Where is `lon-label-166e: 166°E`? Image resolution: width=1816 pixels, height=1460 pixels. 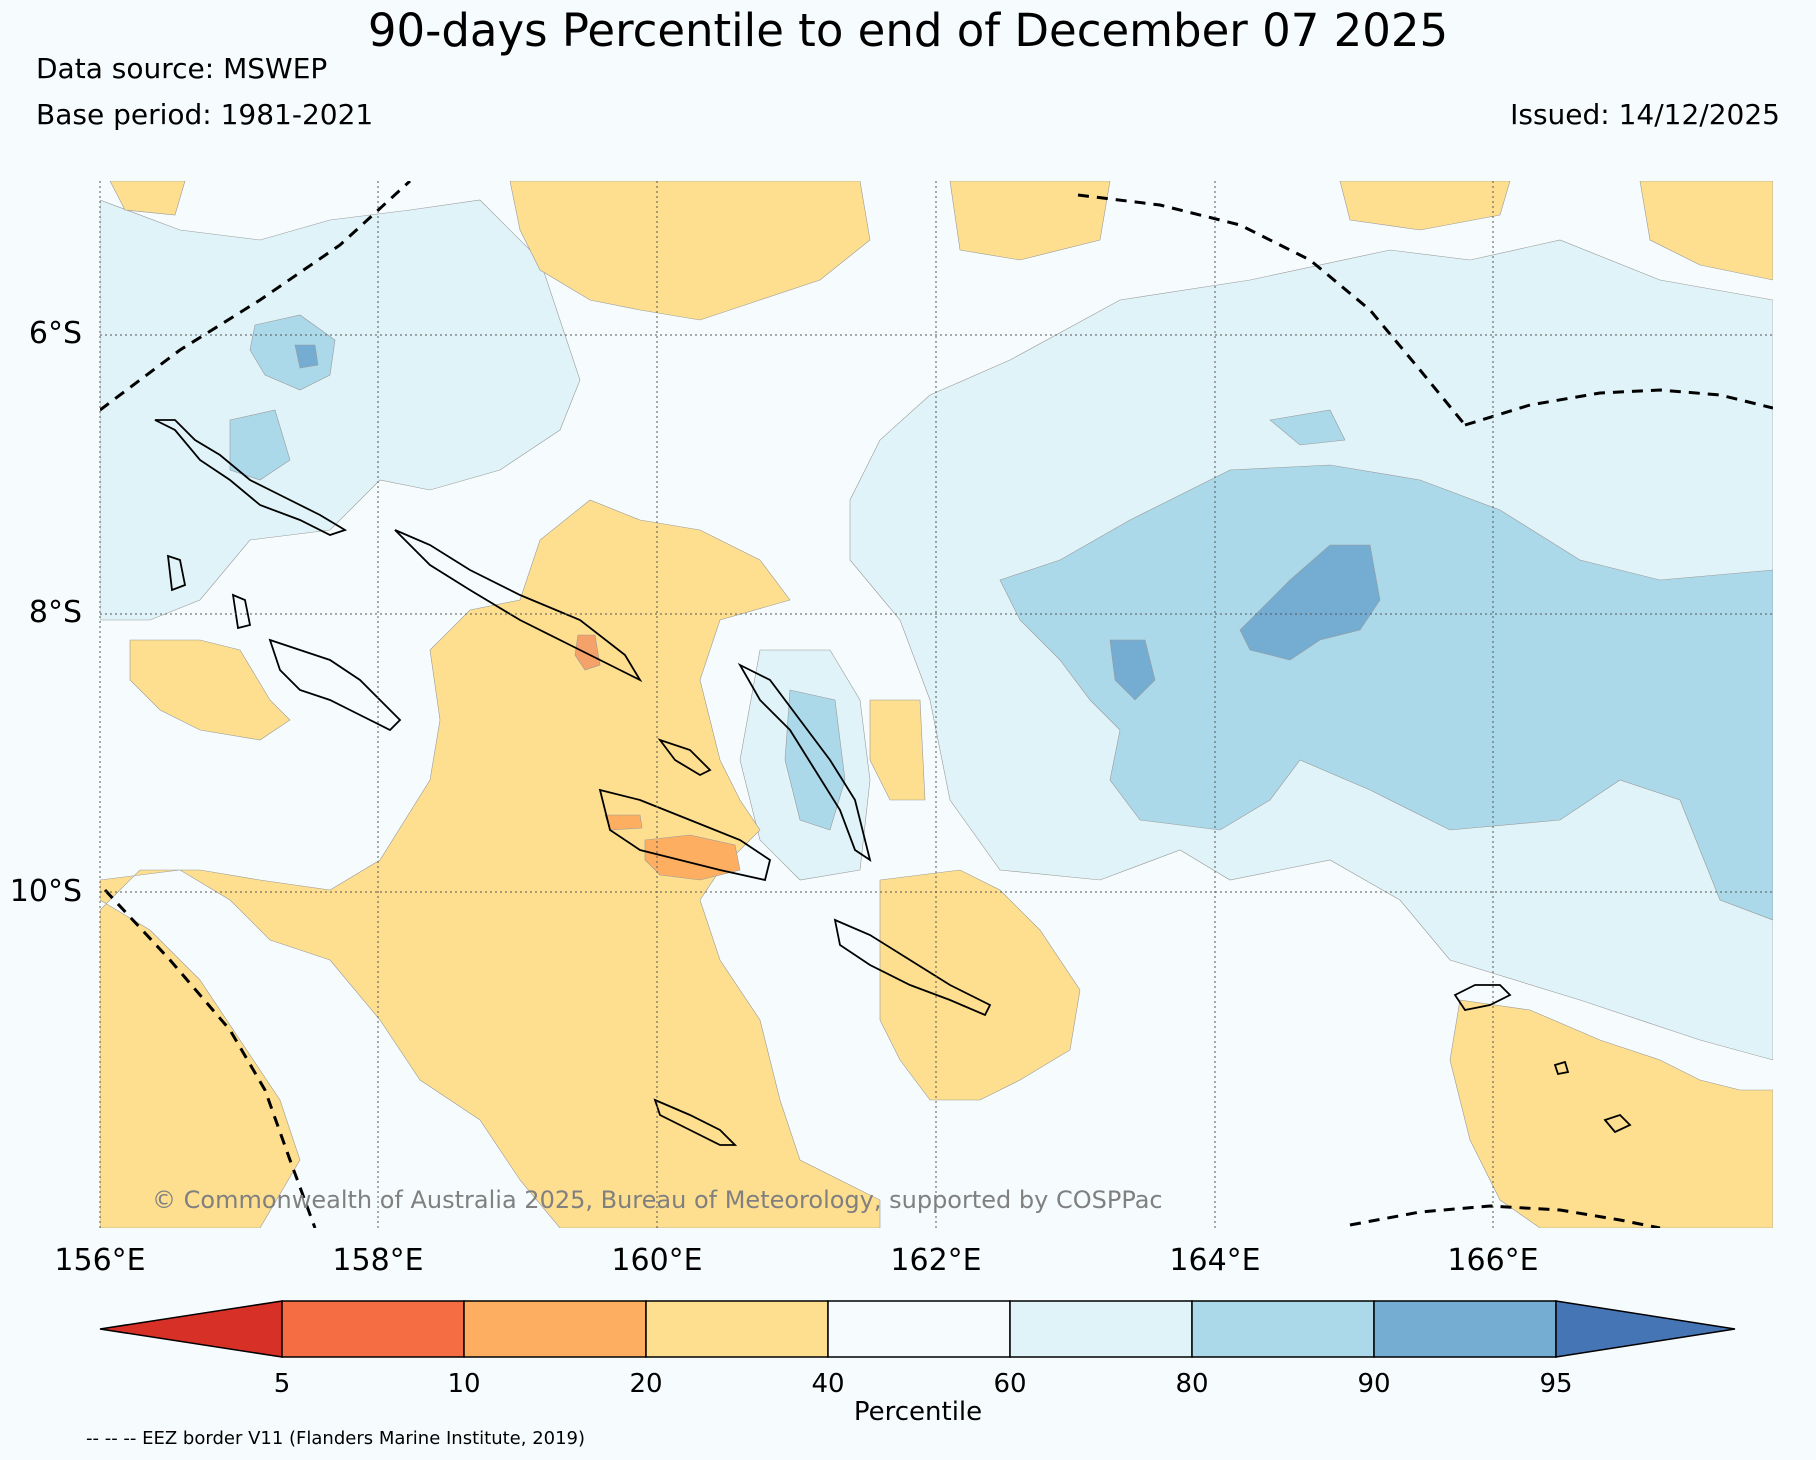
lon-label-166e: 166°E is located at coordinates (1492, 1260).